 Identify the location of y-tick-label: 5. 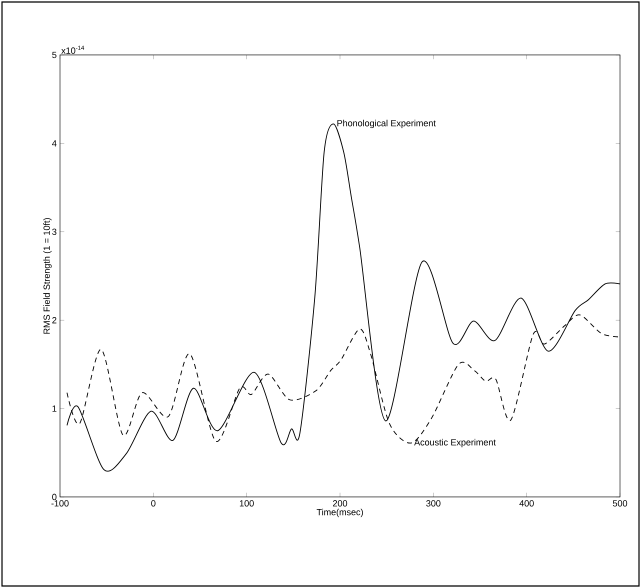
(54, 55).